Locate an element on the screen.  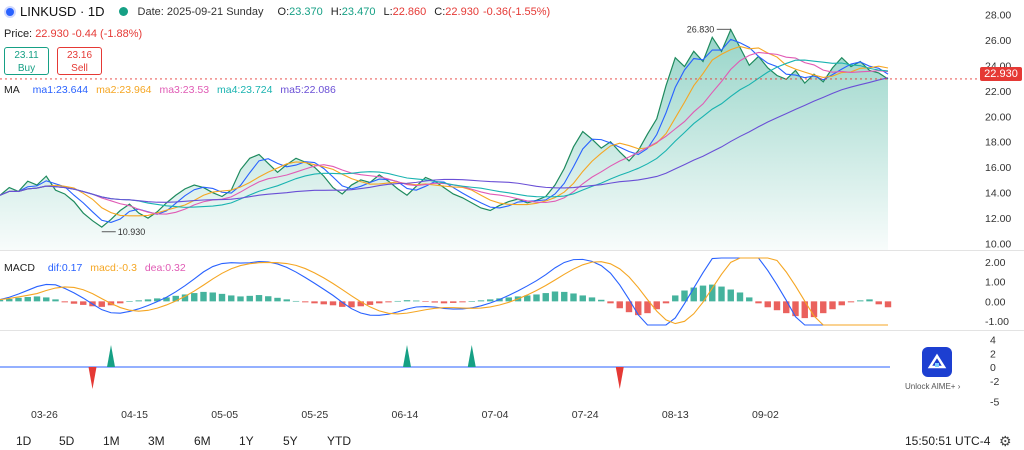
close-value: 22.930 is located at coordinates (462, 11).